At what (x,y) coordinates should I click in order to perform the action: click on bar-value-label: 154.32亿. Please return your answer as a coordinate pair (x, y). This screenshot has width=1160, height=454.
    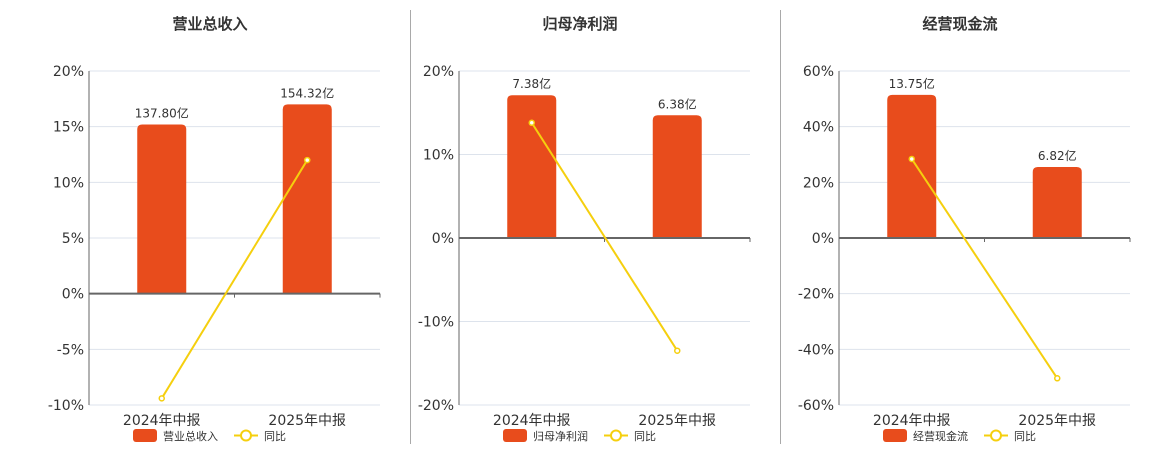
    Looking at the image, I should click on (307, 92).